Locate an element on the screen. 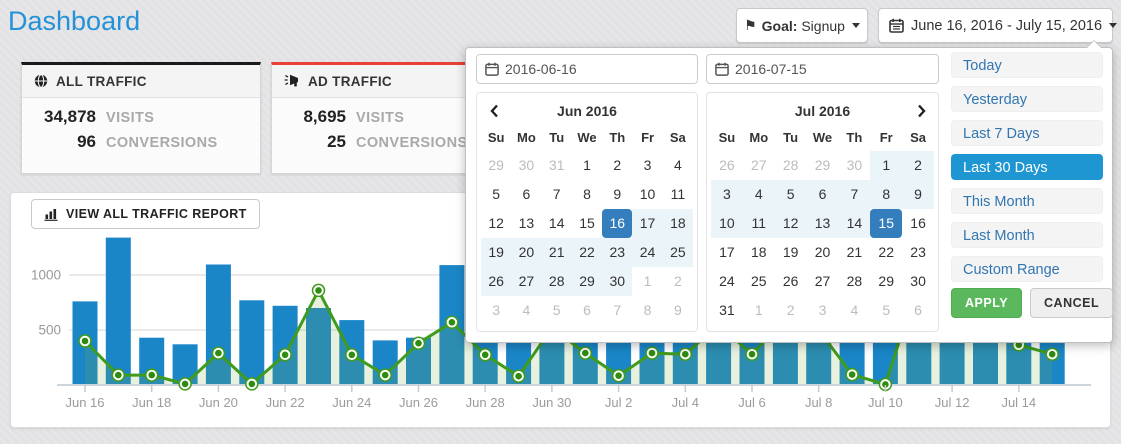 This screenshot has width=1121, height=444. goal-selector-button: ⚑ Goal: Signup is located at coordinates (802, 25).